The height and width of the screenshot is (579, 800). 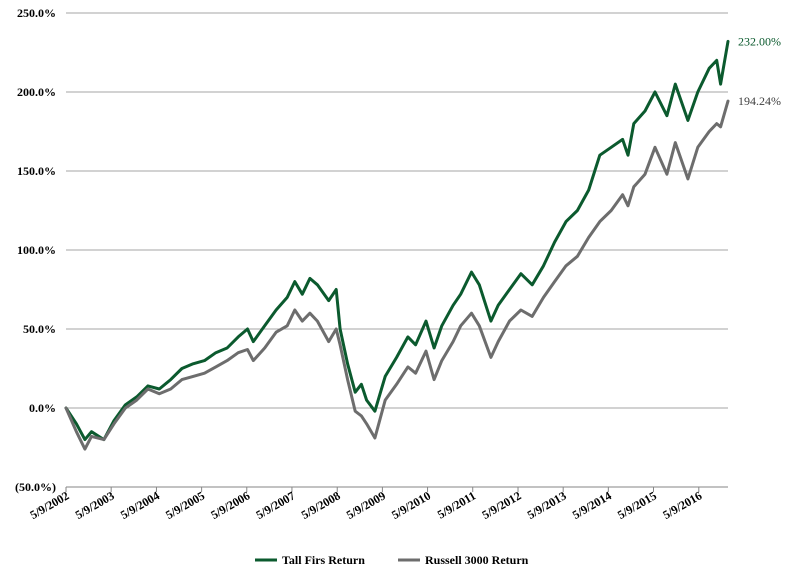 I want to click on legend-label-russell-3000-return: Russell 3000 Return, so click(x=477, y=560).